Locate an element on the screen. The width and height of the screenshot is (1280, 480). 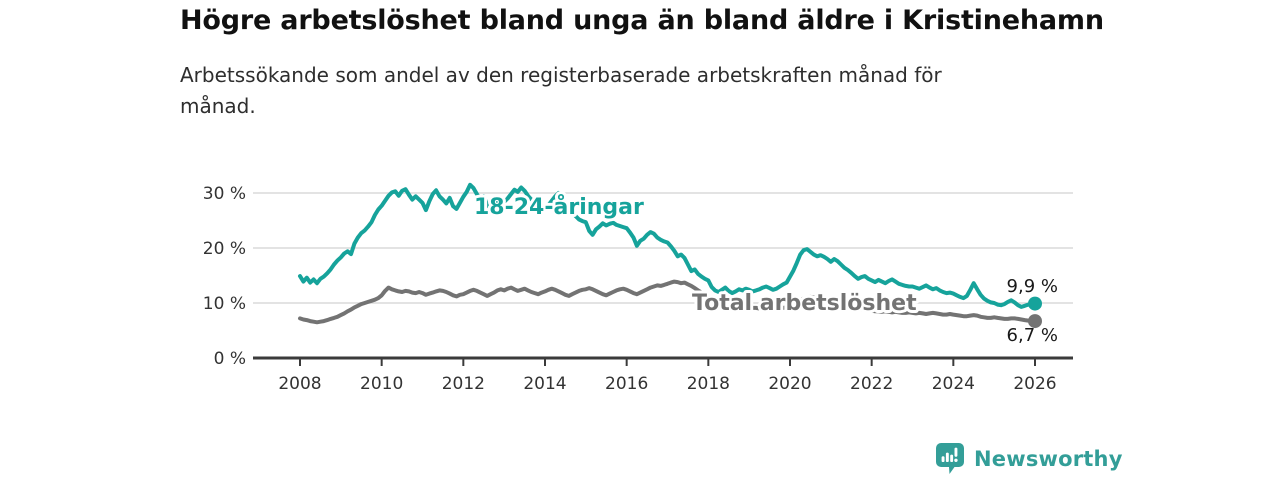
brand-name: Newsworthy is located at coordinates (1048, 459).